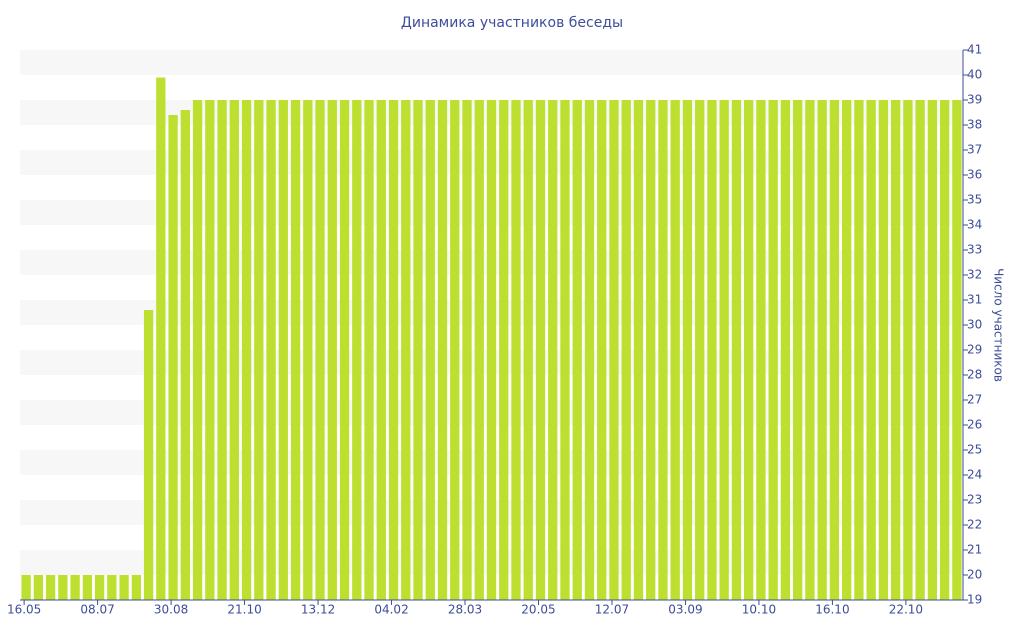 The height and width of the screenshot is (644, 1024). Describe the element at coordinates (538, 610) in the screenshot. I see `x-tick-label: 20.05` at that location.